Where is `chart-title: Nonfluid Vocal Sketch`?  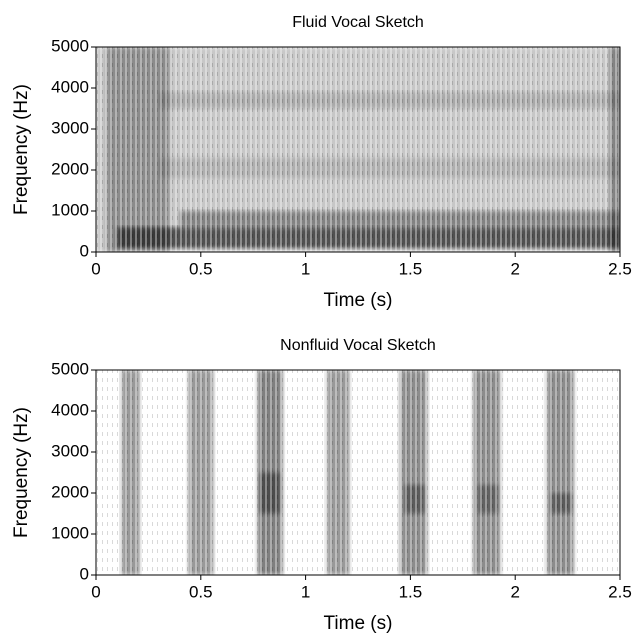 chart-title: Nonfluid Vocal Sketch is located at coordinates (358, 345).